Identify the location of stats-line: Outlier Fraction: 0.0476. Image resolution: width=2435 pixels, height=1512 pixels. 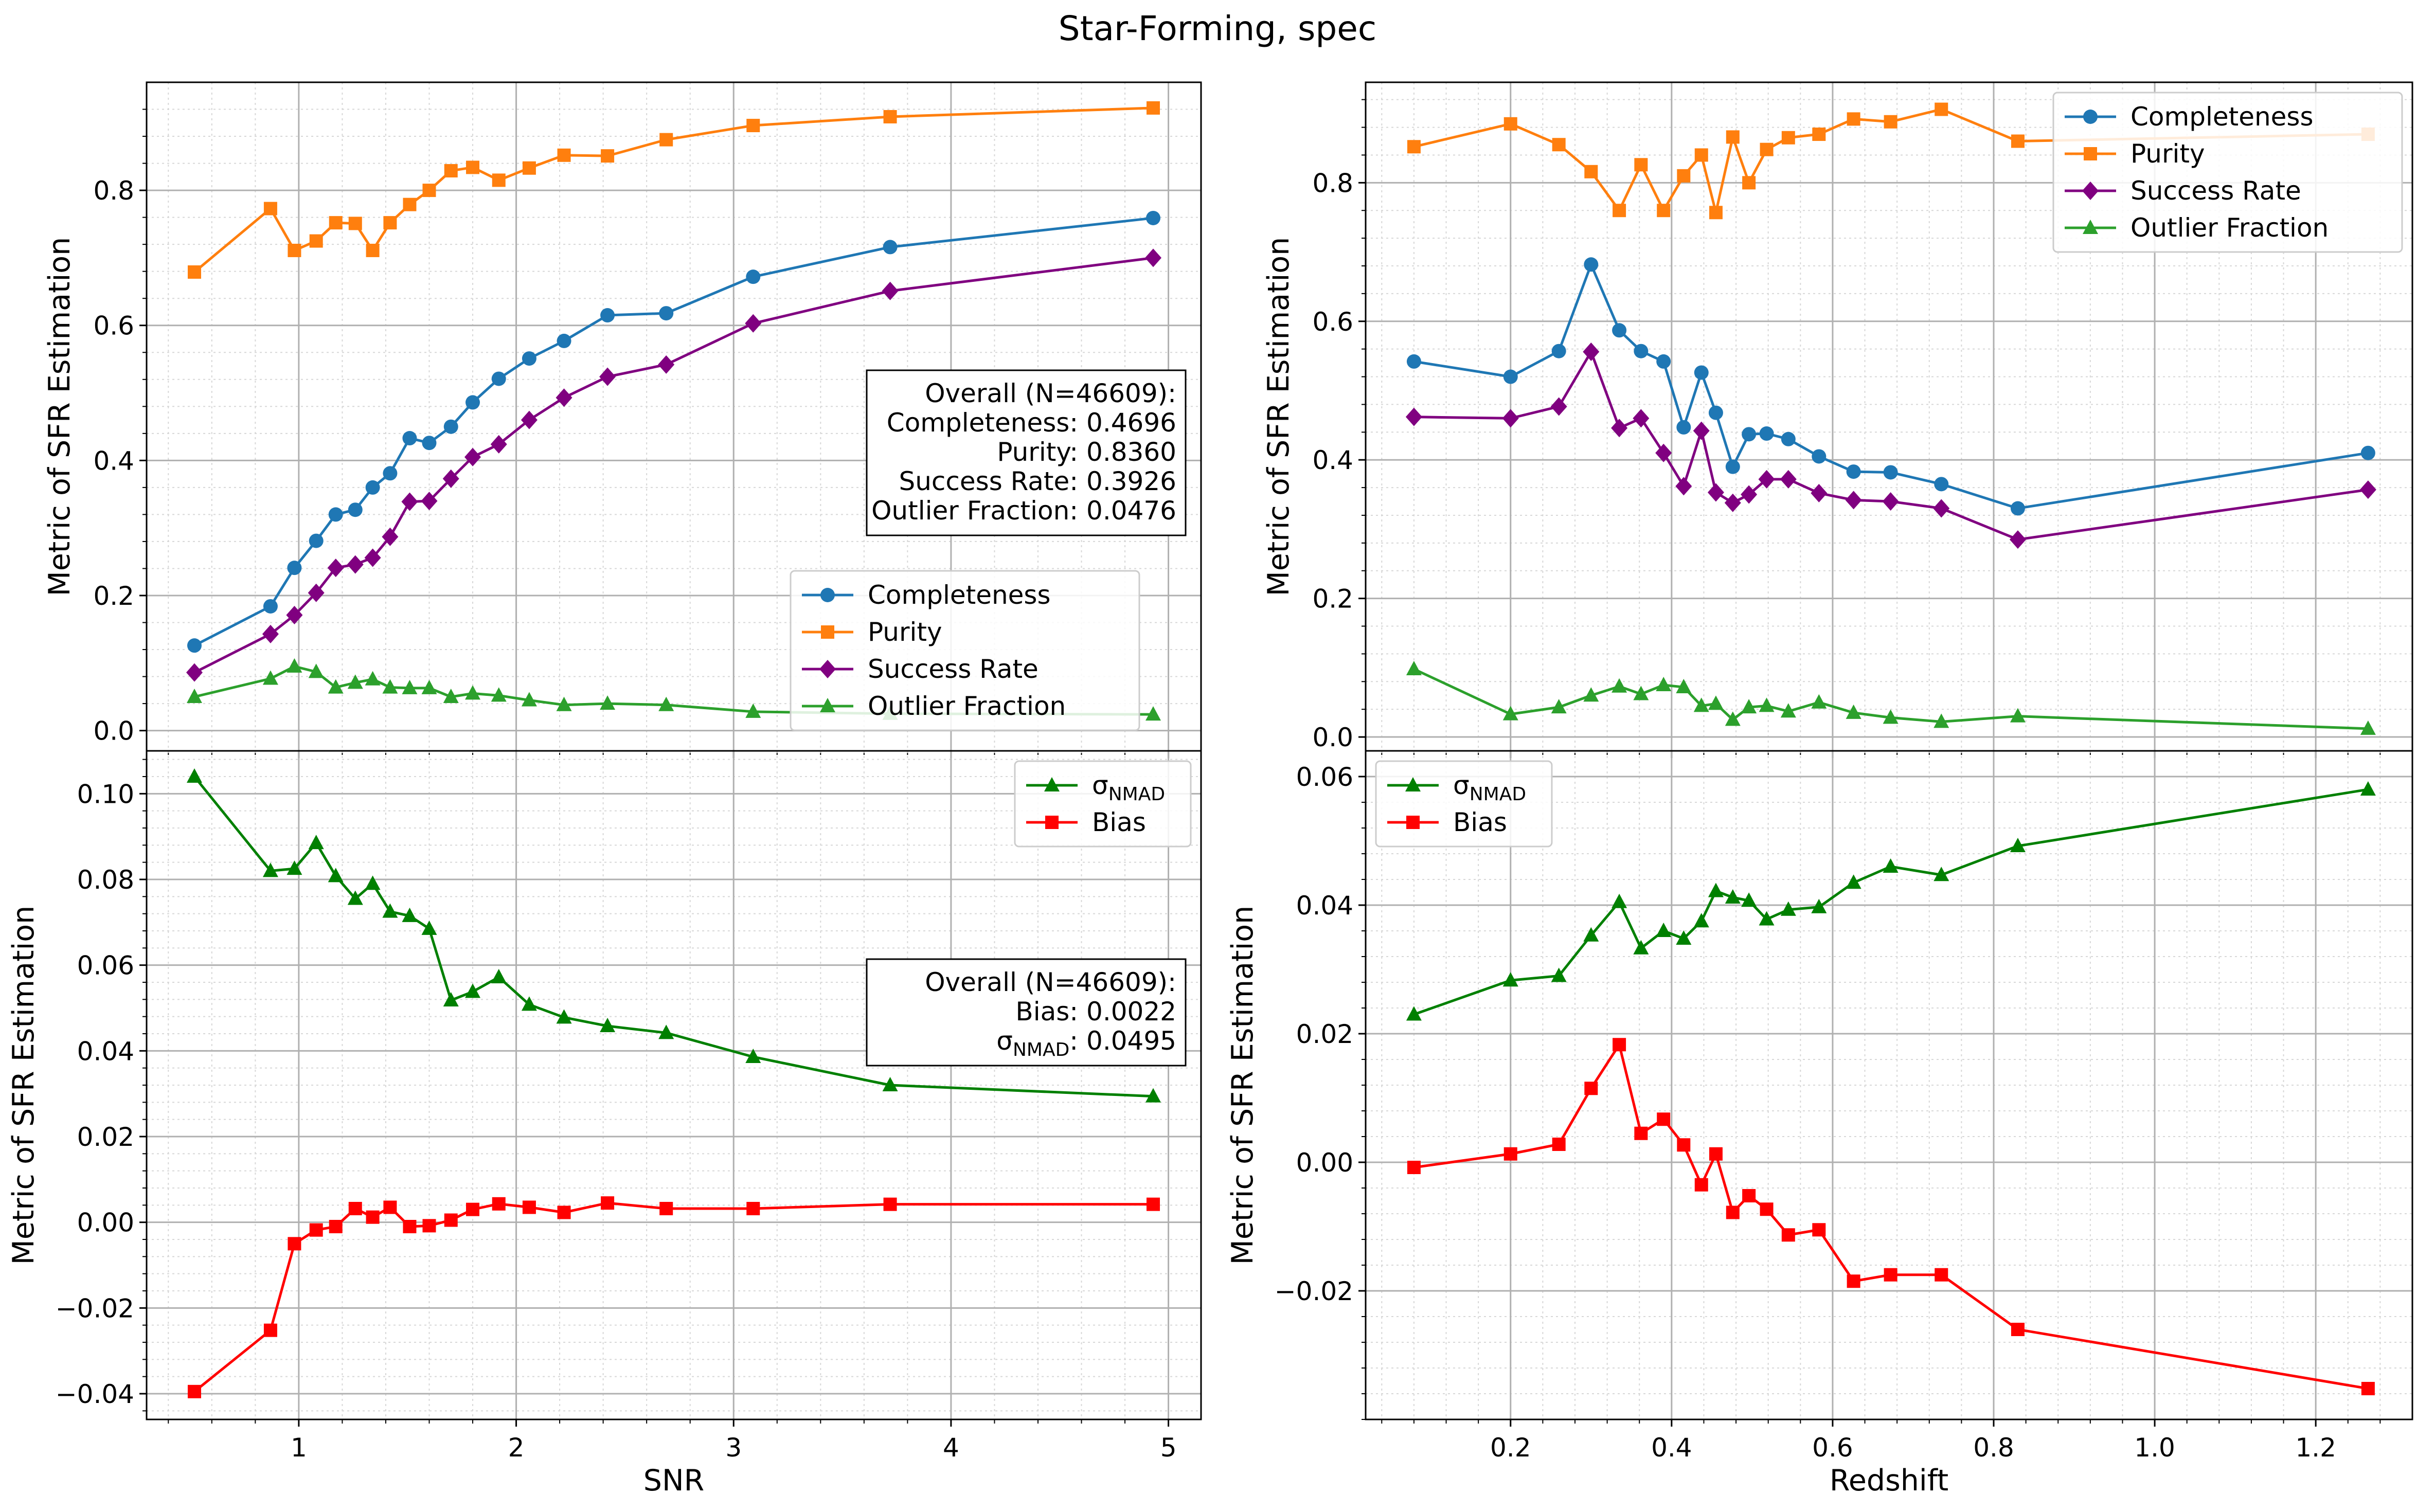
(1023, 511).